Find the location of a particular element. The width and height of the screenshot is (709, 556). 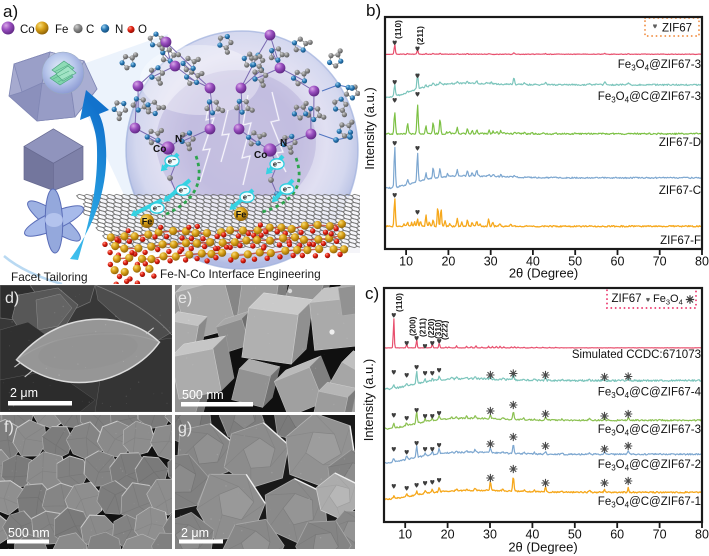

svg-text: b) is located at coordinates (373, 10).